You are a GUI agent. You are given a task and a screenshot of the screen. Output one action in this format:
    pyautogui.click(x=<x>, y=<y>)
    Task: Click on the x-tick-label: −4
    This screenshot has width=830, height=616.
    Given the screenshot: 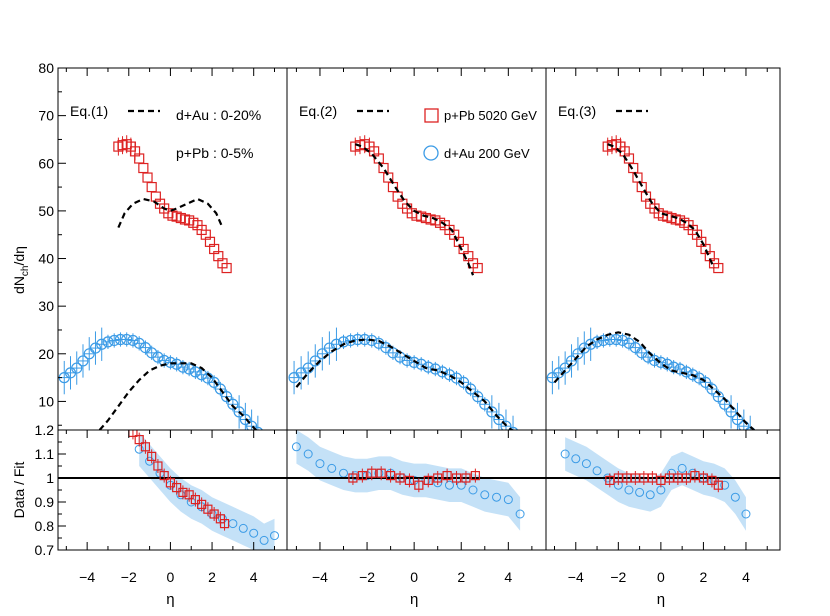 What is the action you would take?
    pyautogui.click(x=87, y=577)
    